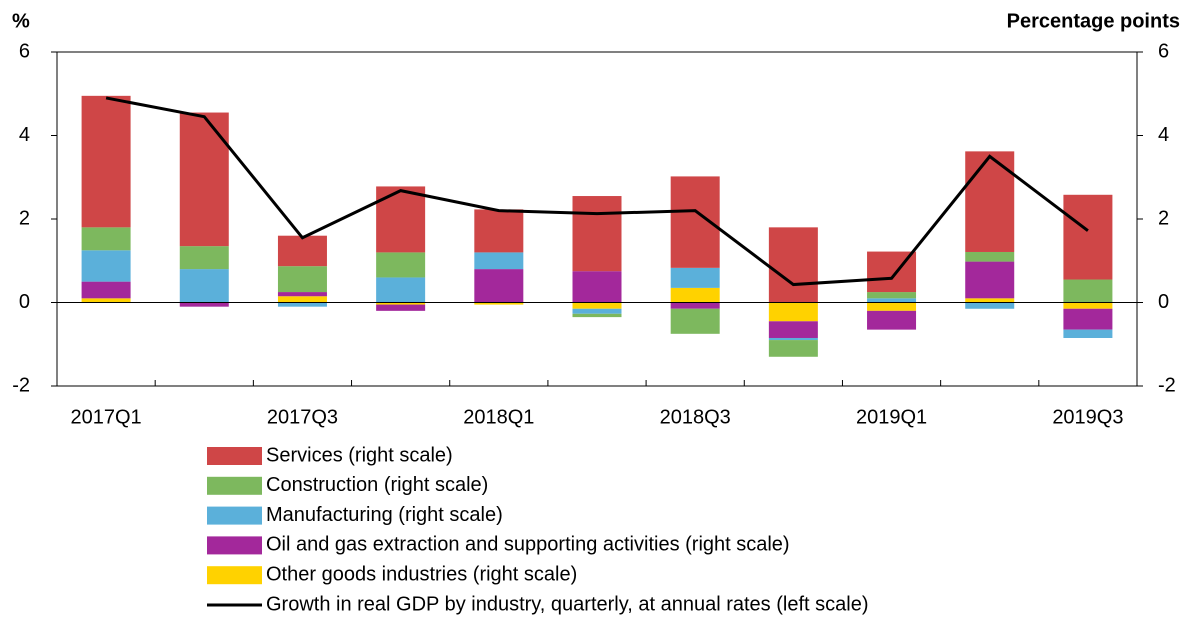 This screenshot has height=619, width=1193. I want to click on x-tick-label: 2018Q1, so click(498, 417).